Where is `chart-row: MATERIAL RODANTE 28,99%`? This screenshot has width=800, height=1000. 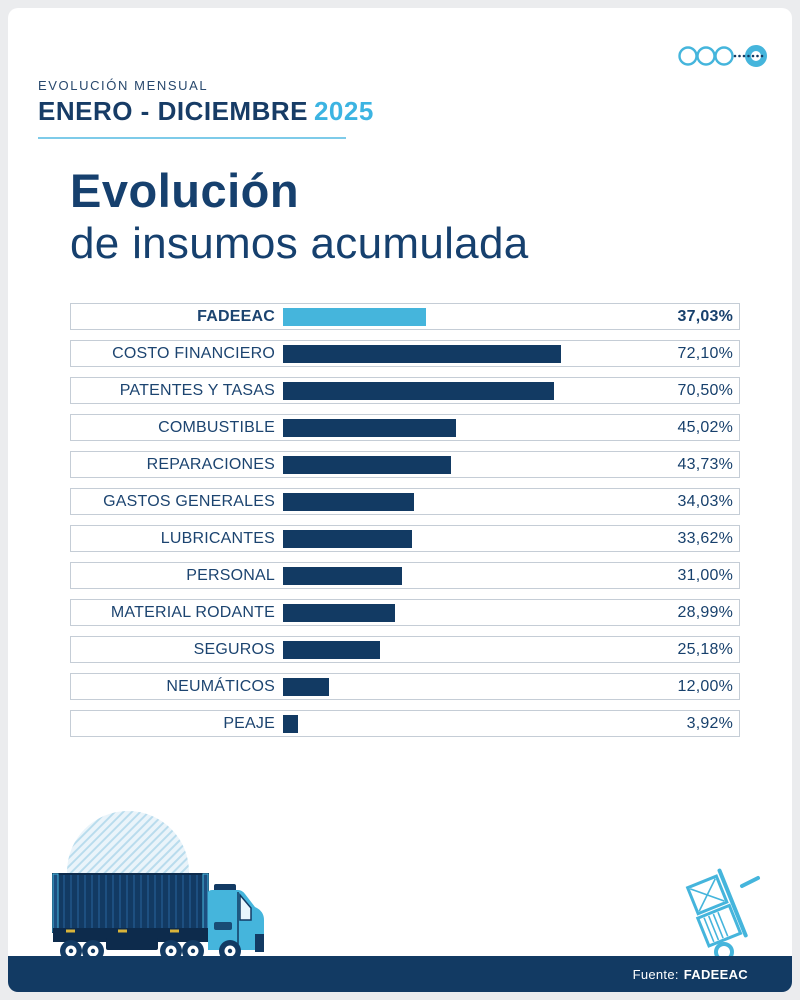
chart-row: MATERIAL RODANTE 28,99% is located at coordinates (405, 612).